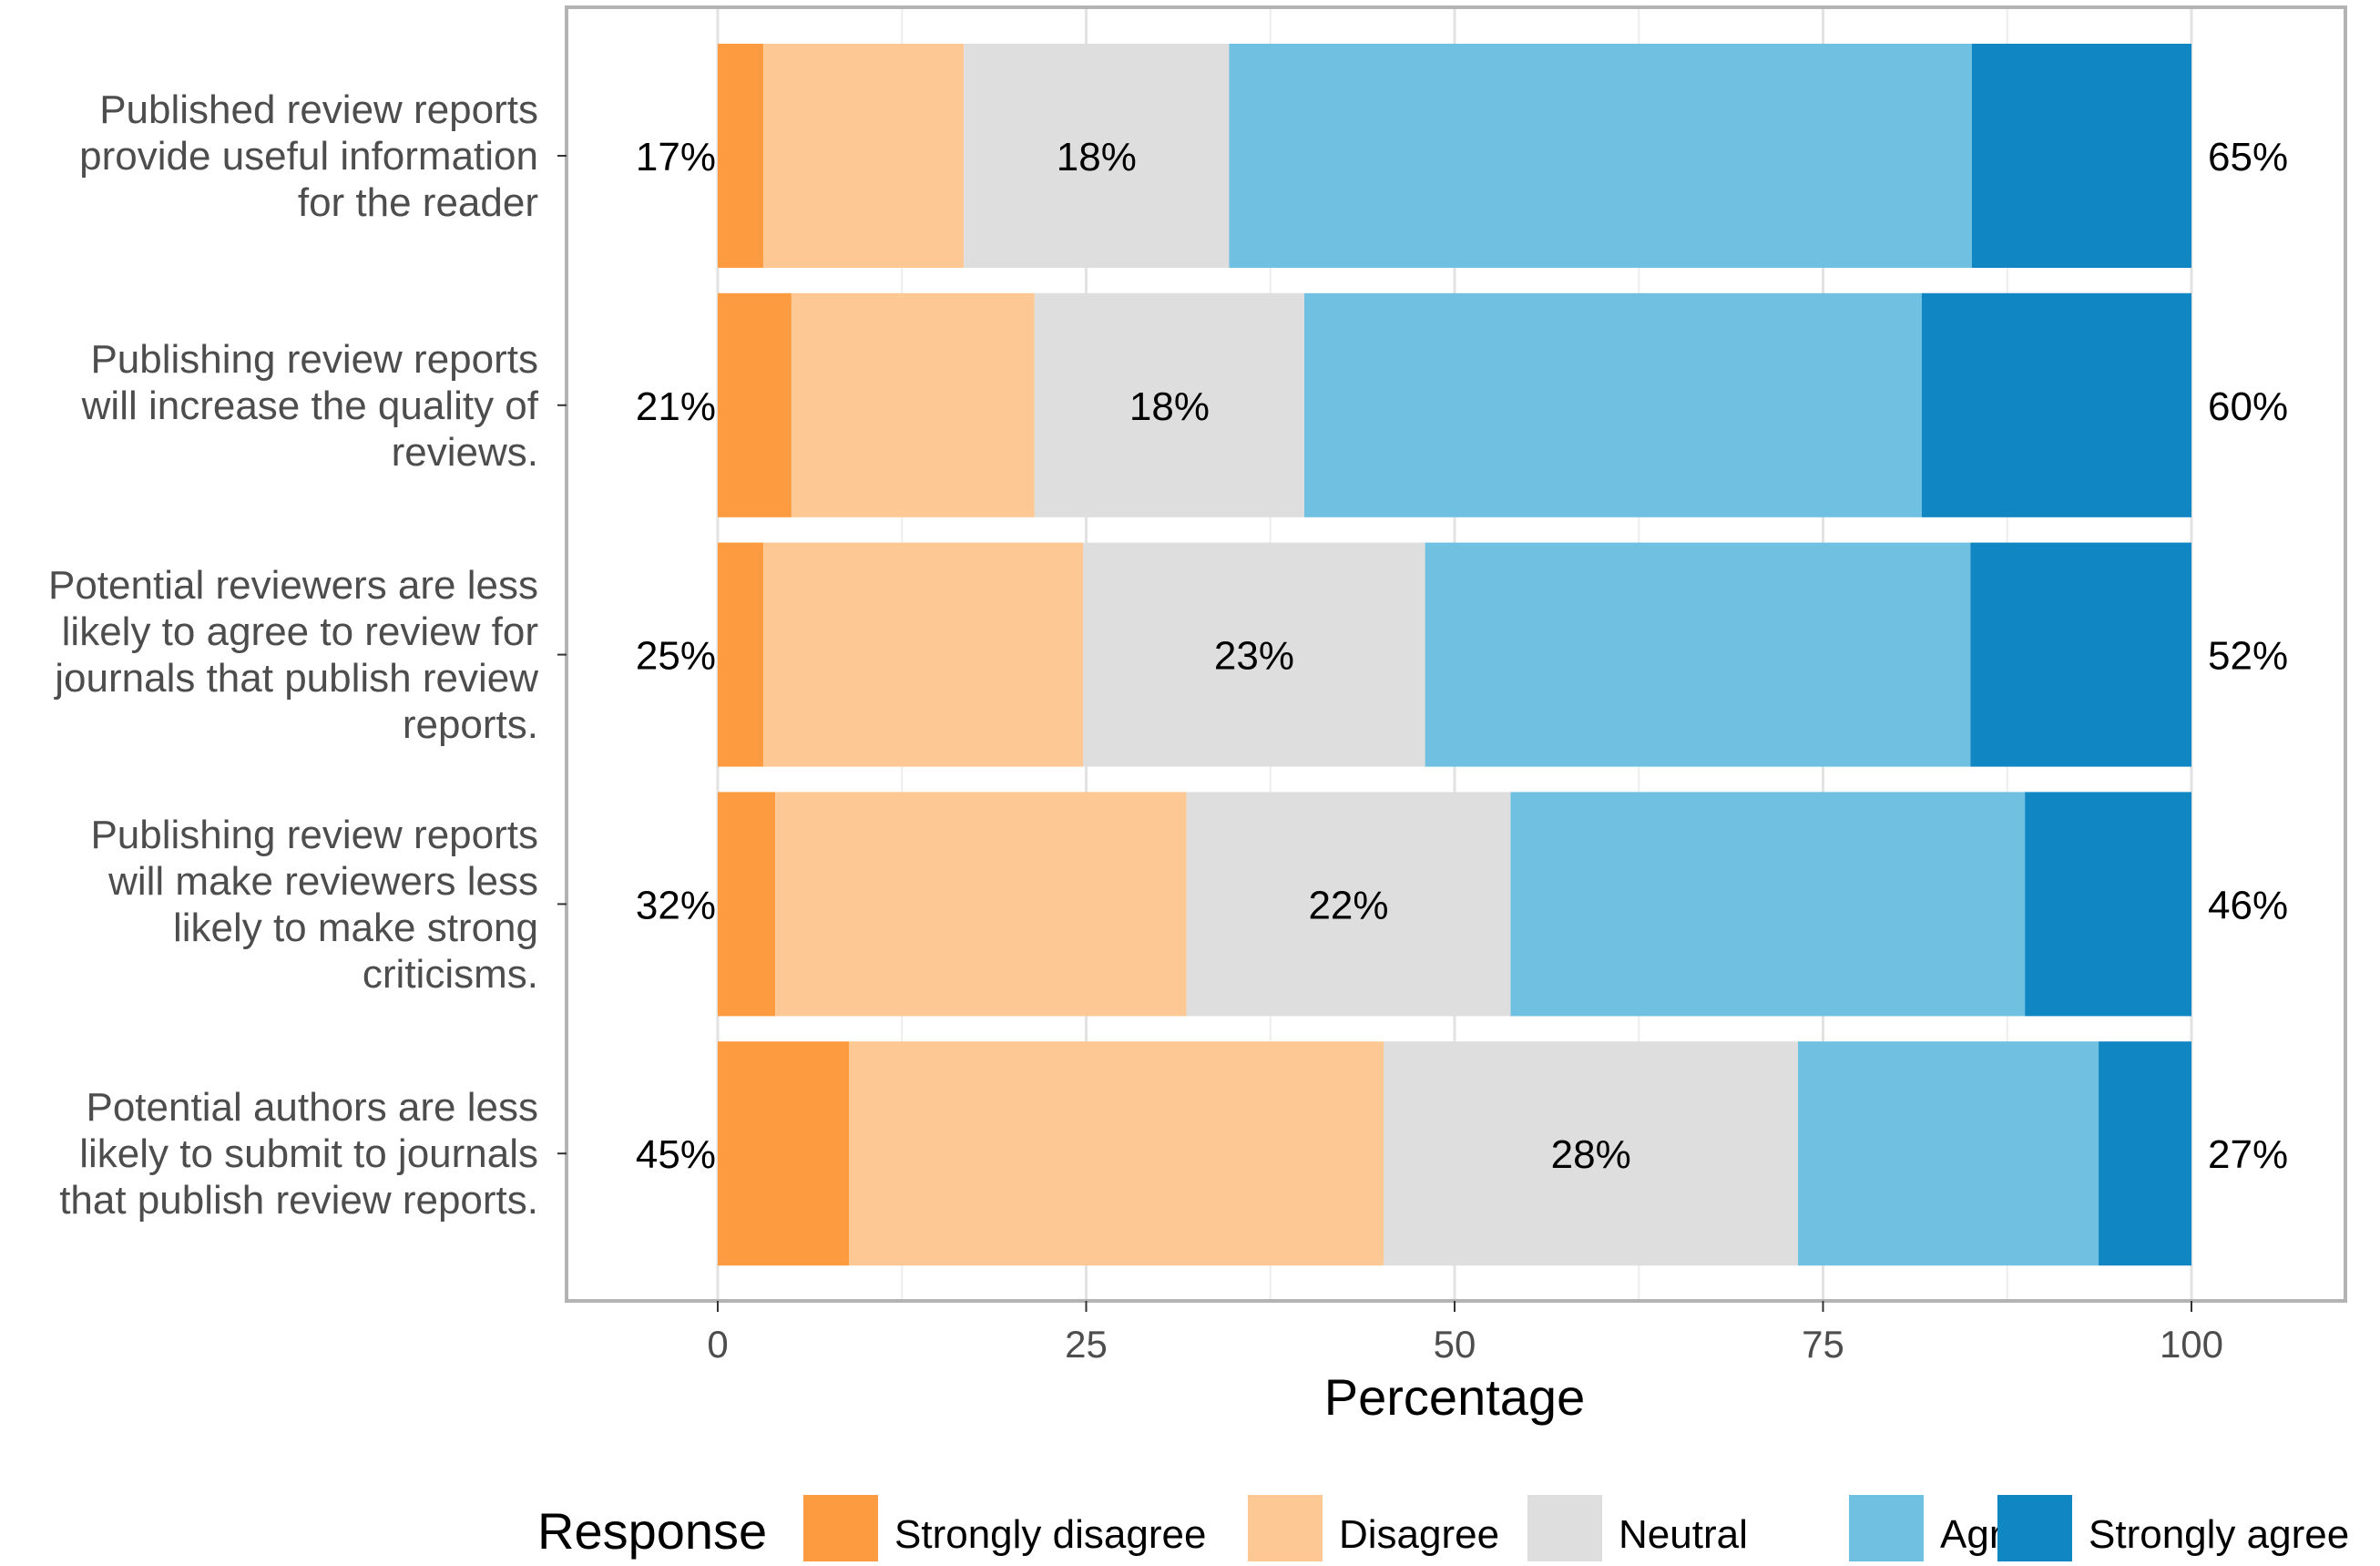 The height and width of the screenshot is (1566, 2380). Describe the element at coordinates (322, 881) in the screenshot. I see `category-label: will make reviewers less` at that location.